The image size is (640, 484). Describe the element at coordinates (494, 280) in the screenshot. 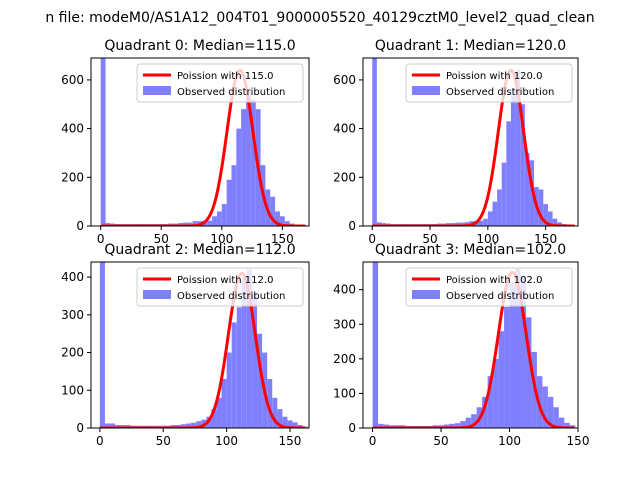

I see `legend-entry-fit: Poission with 102.0` at that location.